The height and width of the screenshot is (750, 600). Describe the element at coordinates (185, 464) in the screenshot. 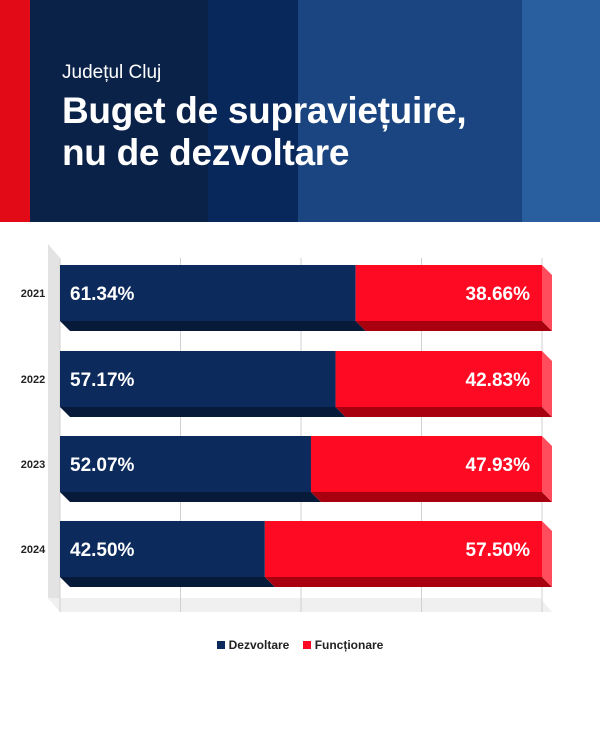

I see `bar-dezvoltare-2023` at that location.